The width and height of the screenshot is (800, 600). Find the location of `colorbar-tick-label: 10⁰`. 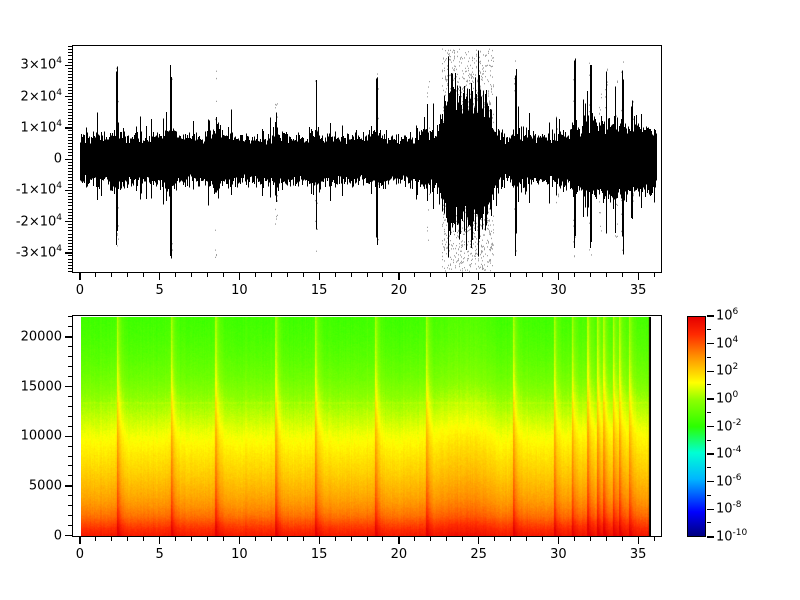

colorbar-tick-label: 10⁰ is located at coordinates (727, 398).